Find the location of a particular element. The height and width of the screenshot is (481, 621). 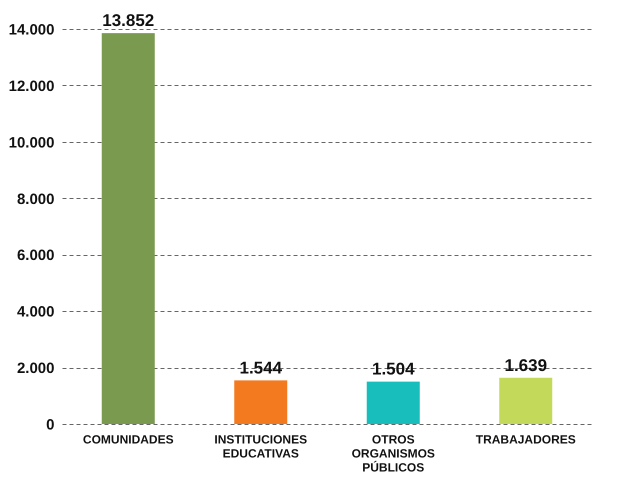

x-tick-label: TRABAJADORES is located at coordinates (526, 439).